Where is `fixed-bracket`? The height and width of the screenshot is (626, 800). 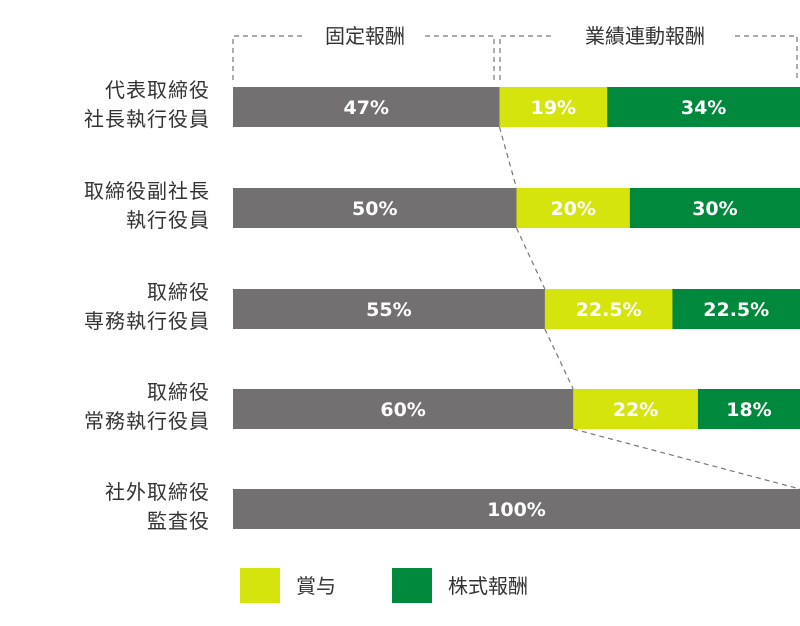 fixed-bracket is located at coordinates (363, 57).